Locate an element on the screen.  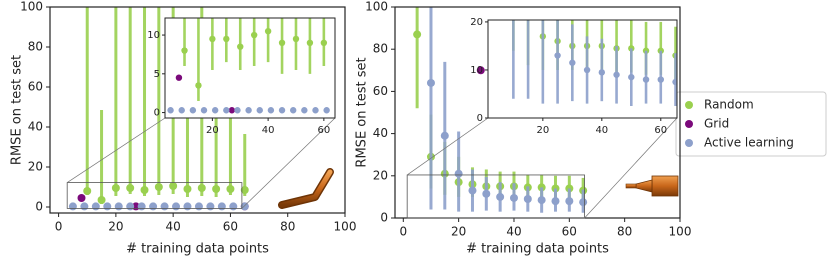
pipe-icon is located at coordinates (306, 188).